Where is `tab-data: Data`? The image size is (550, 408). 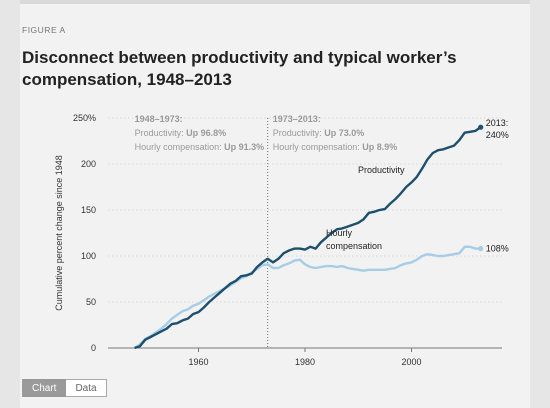 tab-data: Data is located at coordinates (86, 388).